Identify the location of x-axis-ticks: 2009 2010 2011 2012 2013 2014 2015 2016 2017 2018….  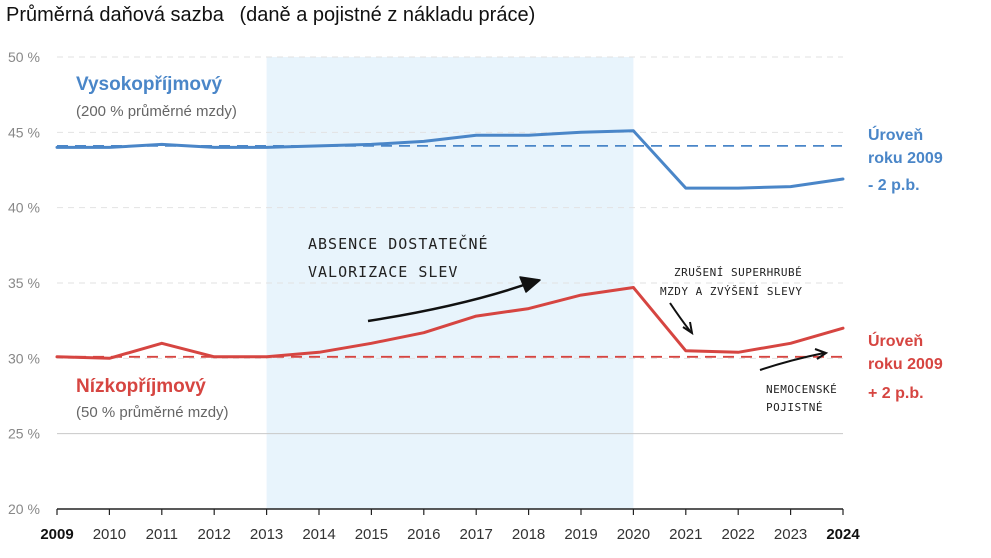
(450, 526).